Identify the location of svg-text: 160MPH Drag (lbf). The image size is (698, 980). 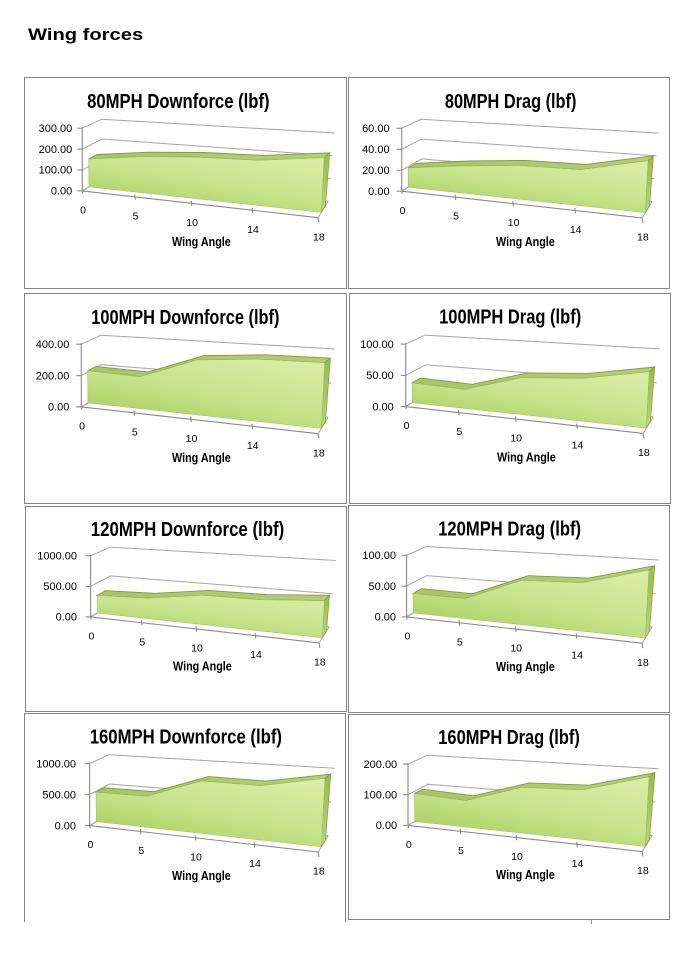
(509, 738).